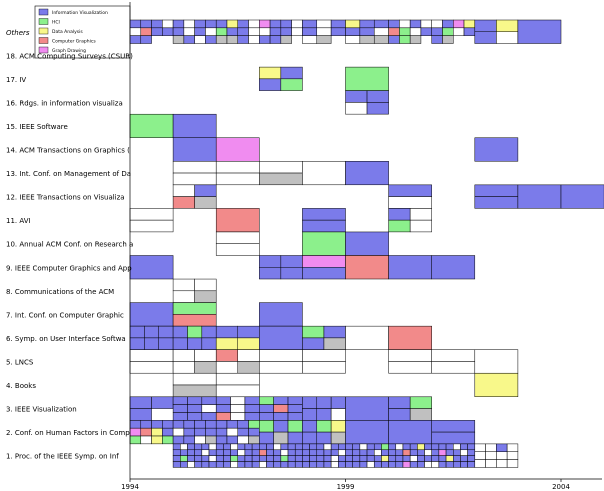  I want to click on x-tick-label: 1994, so click(130, 487).